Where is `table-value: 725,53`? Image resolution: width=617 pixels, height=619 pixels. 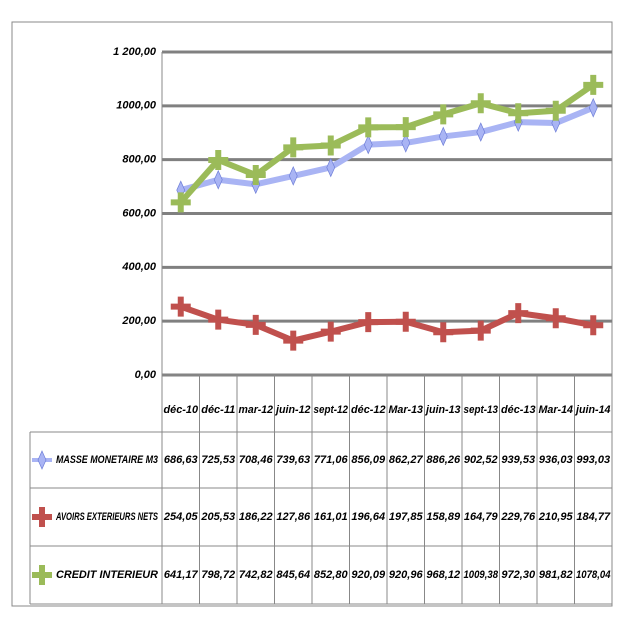
table-value: 725,53 is located at coordinates (218, 460).